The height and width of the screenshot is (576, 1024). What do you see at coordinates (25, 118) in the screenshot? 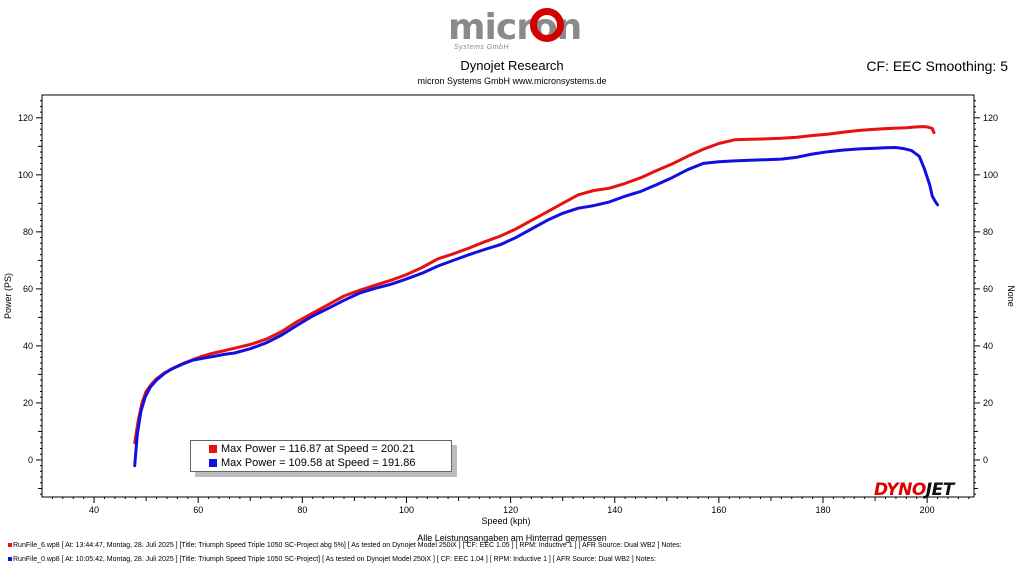
I see `y-tick-label: 120` at bounding box center [25, 118].